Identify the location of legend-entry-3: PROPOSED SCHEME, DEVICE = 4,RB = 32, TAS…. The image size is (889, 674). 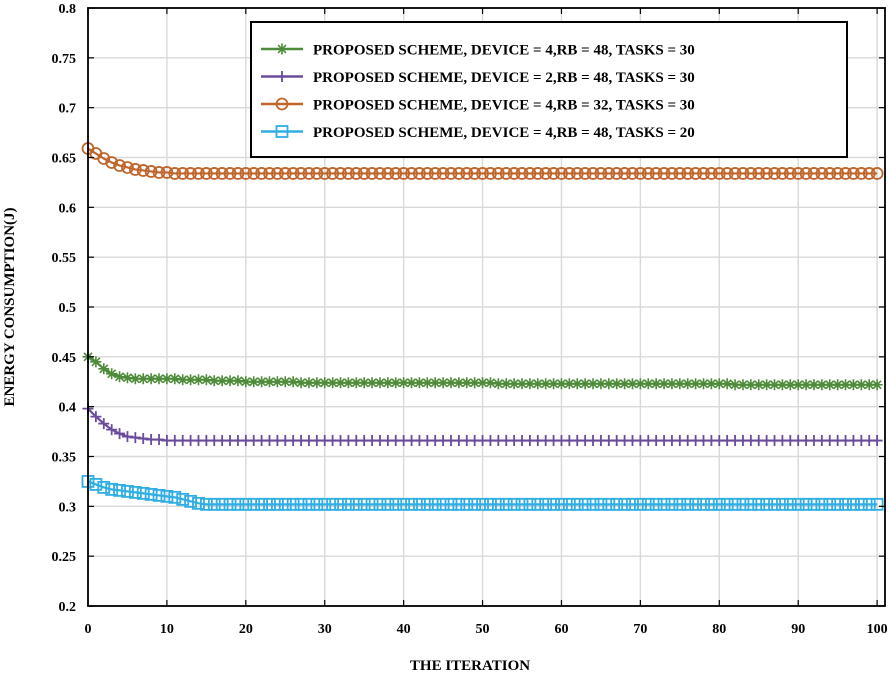
(478, 106).